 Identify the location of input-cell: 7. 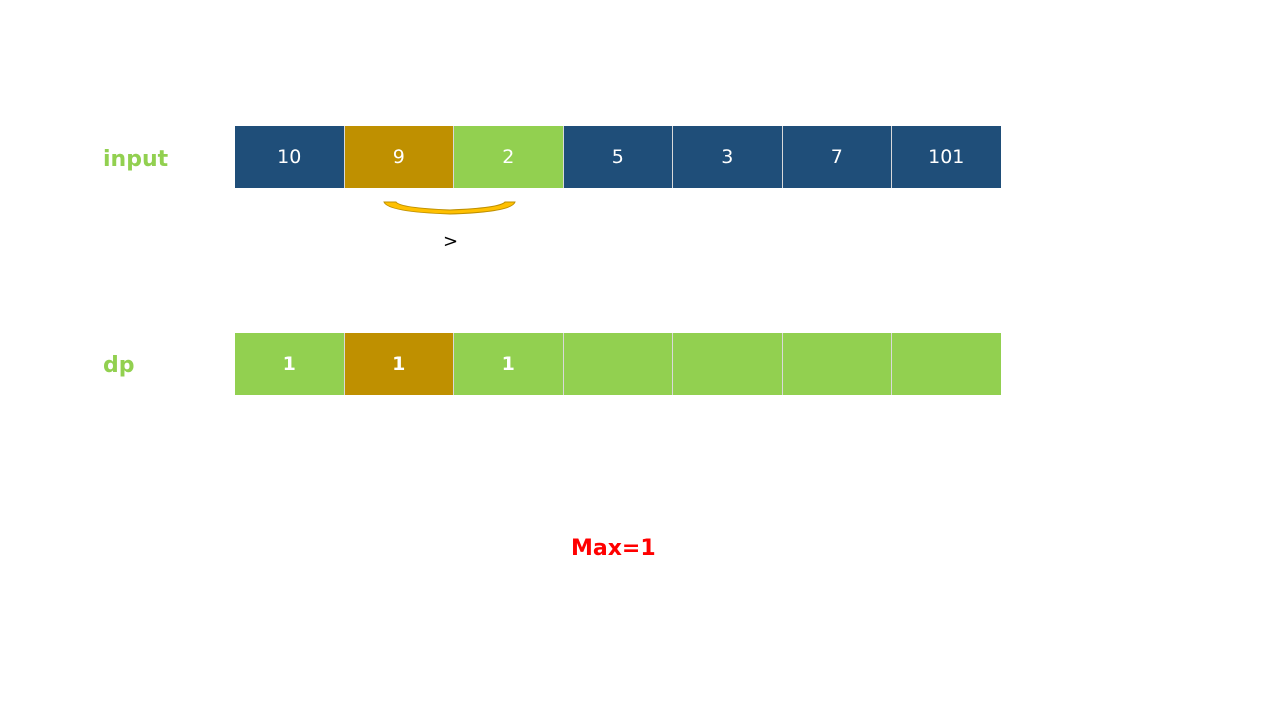
(837, 157).